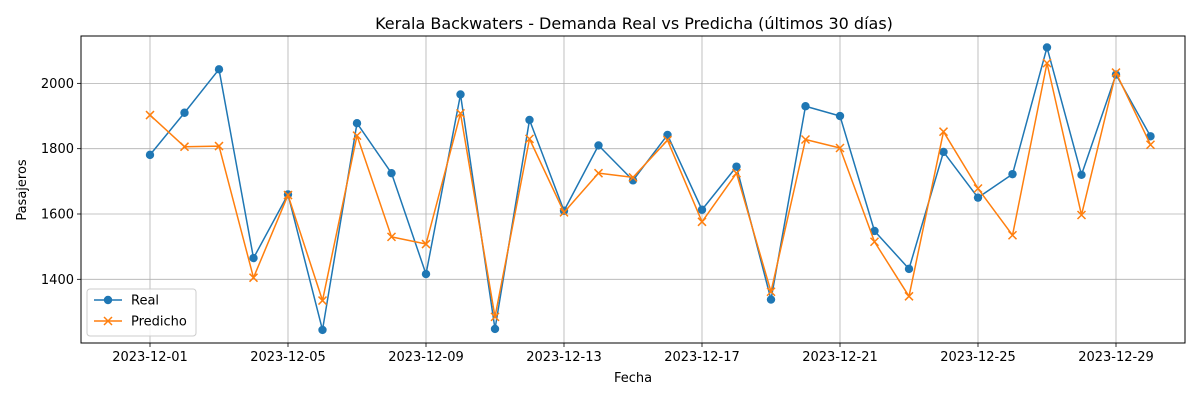 This screenshot has height=400, width=1200. Describe the element at coordinates (57, 214) in the screenshot. I see `y-tick-label: 1600` at that location.